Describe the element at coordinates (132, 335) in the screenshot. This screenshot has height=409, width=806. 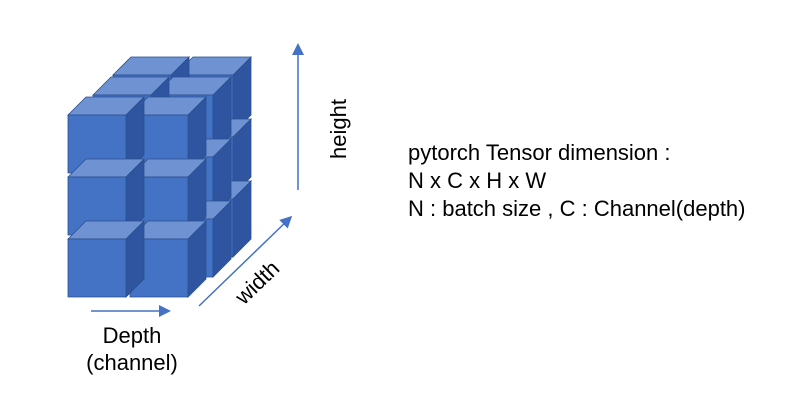
I see `depth-label-line1: Depth` at that location.